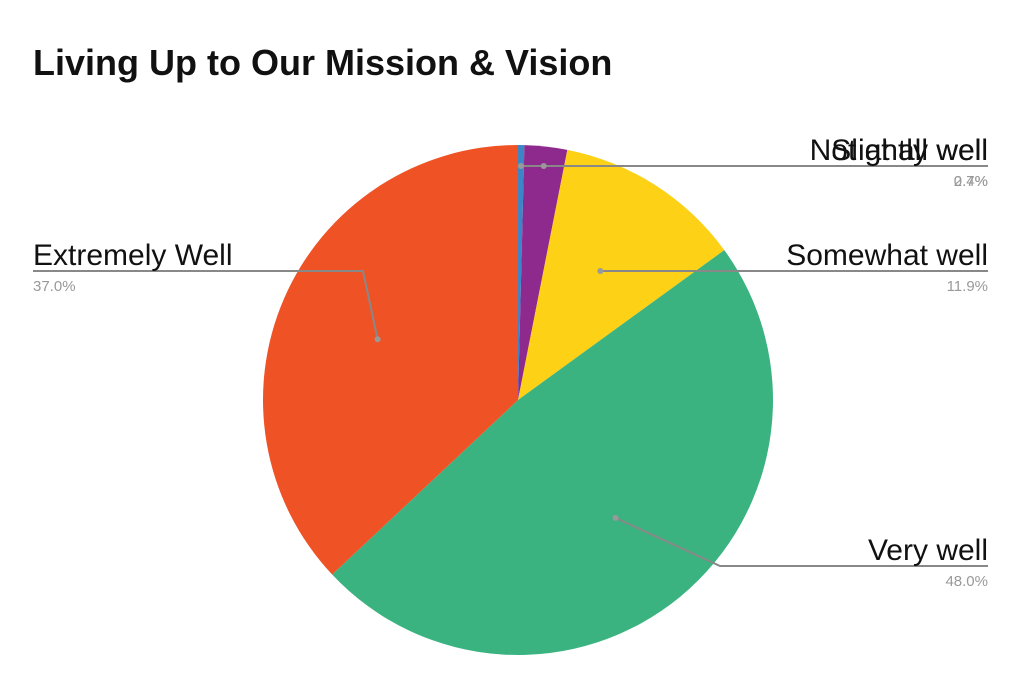 This screenshot has height=683, width=1024. I want to click on value-label: 11.9%, so click(967, 286).